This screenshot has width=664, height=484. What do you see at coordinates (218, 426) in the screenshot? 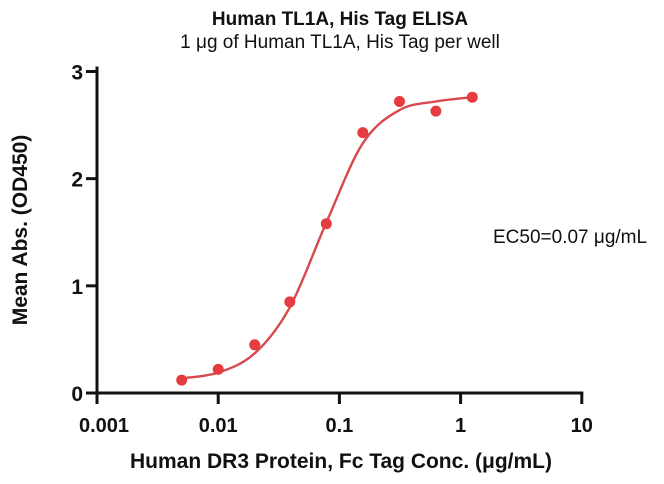
I see `x-tick-label: 0.01` at bounding box center [218, 426].